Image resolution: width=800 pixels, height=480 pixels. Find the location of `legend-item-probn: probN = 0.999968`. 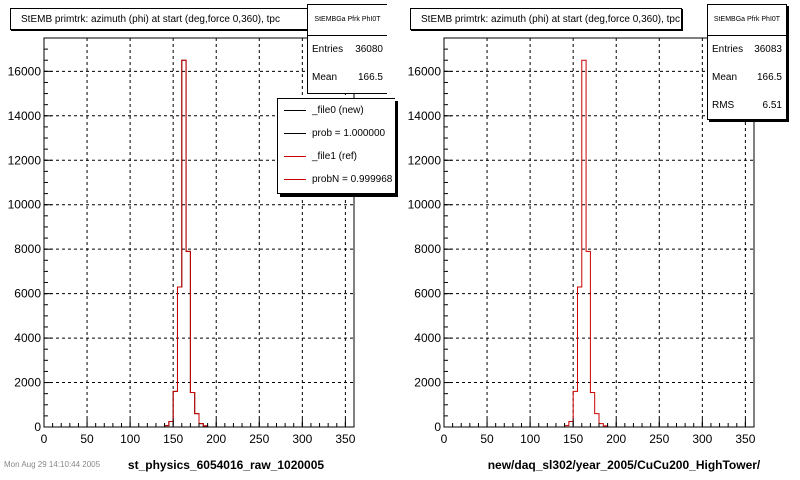

legend-item-probn: probN = 0.999968 is located at coordinates (336, 179).